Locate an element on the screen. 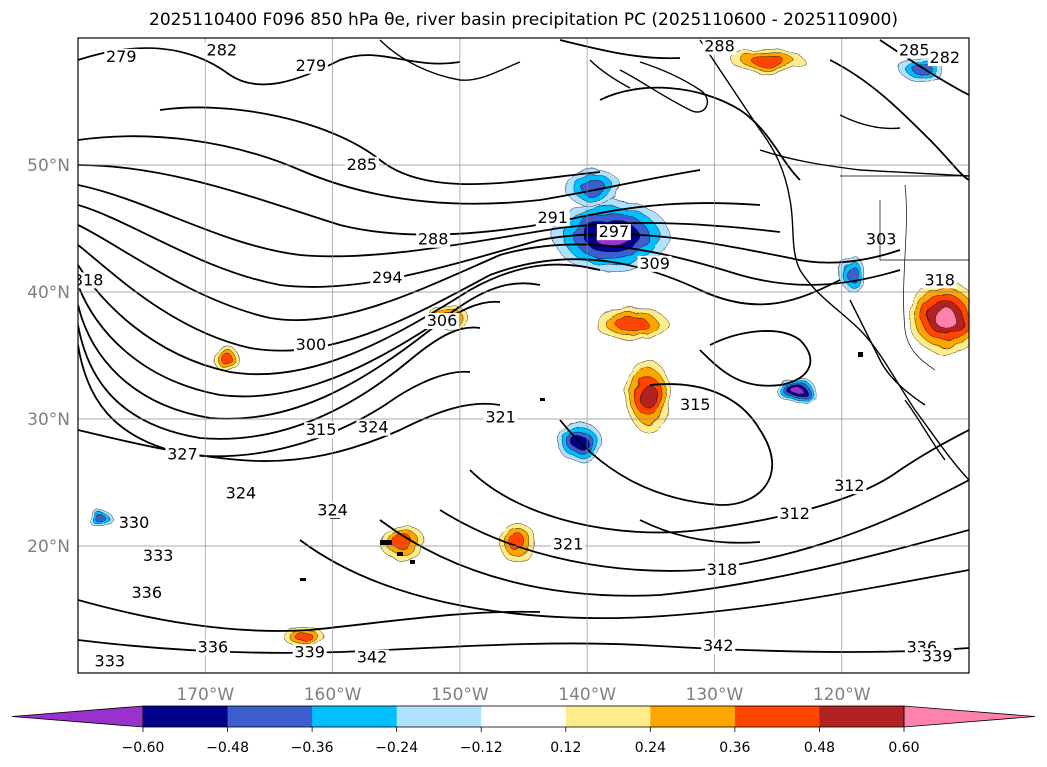 The image size is (1047, 767). lat-tick-label-0: 20°N is located at coordinates (48, 547).